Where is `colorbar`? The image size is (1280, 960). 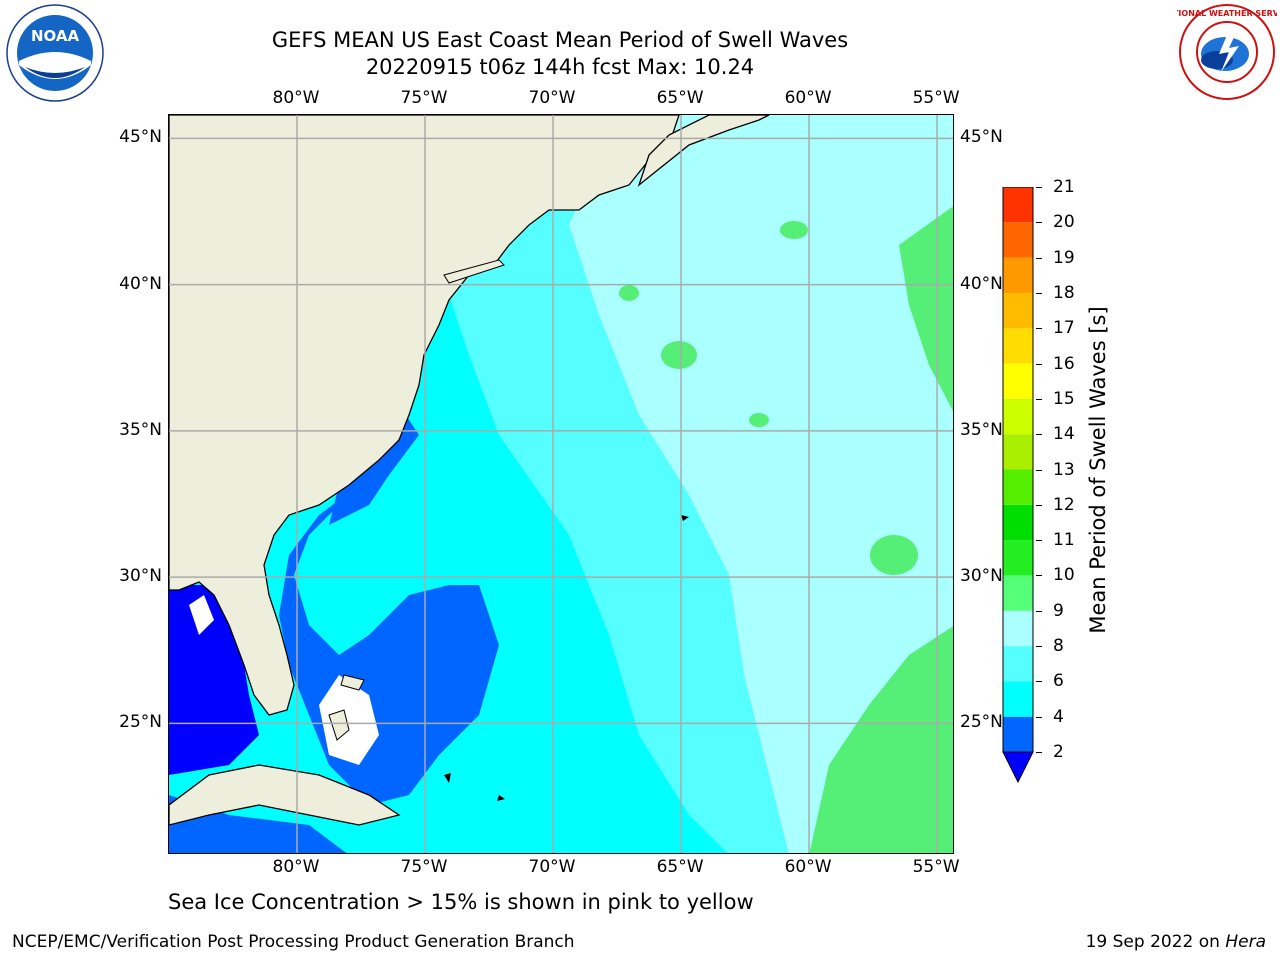 colorbar is located at coordinates (1018, 486).